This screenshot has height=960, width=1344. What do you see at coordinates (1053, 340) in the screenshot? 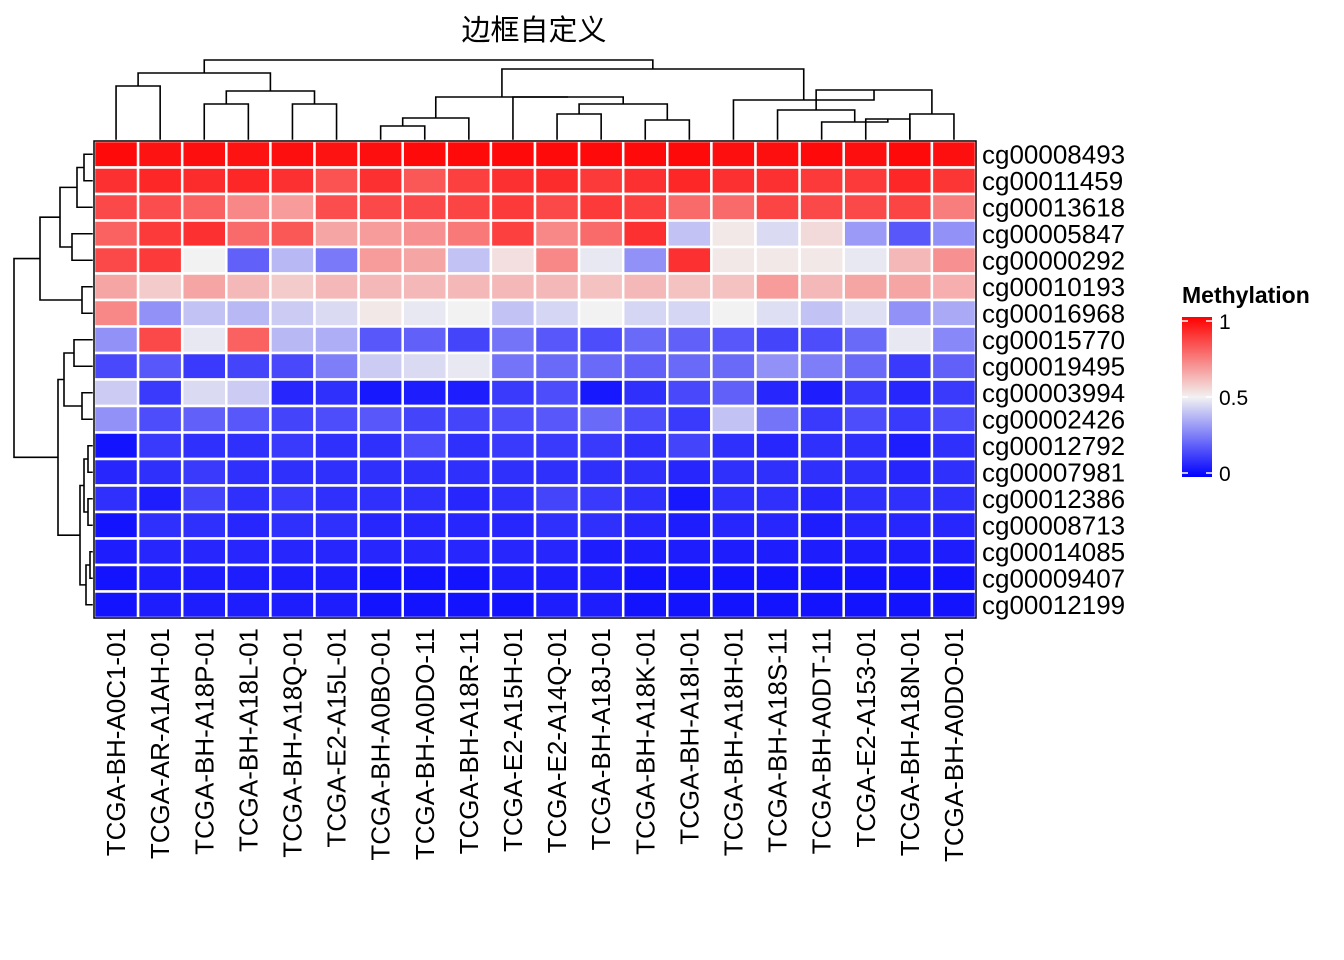
I see `row-label: cg00015770` at bounding box center [1053, 340].